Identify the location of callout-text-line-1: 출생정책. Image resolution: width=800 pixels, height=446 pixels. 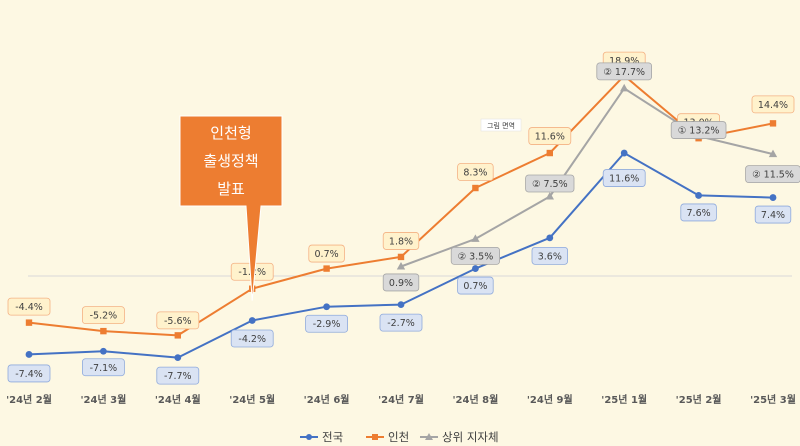
(230, 161).